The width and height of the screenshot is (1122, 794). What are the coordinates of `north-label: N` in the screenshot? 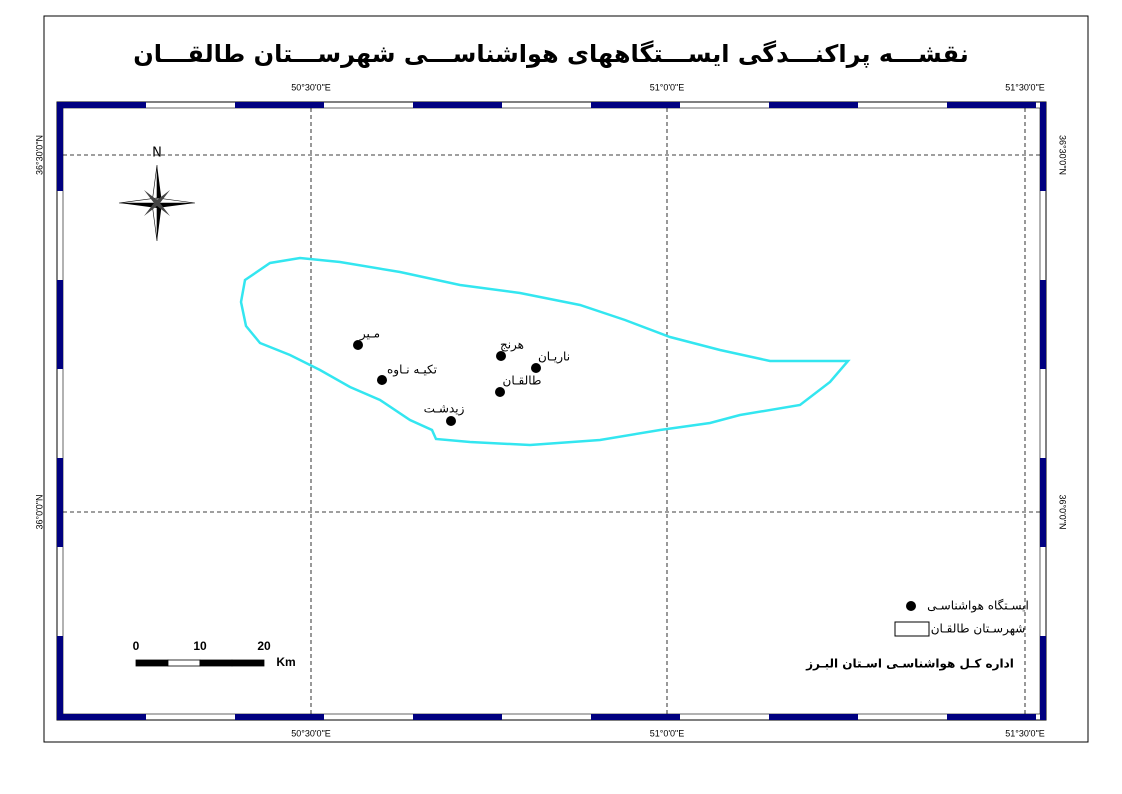 It's located at (157, 153).